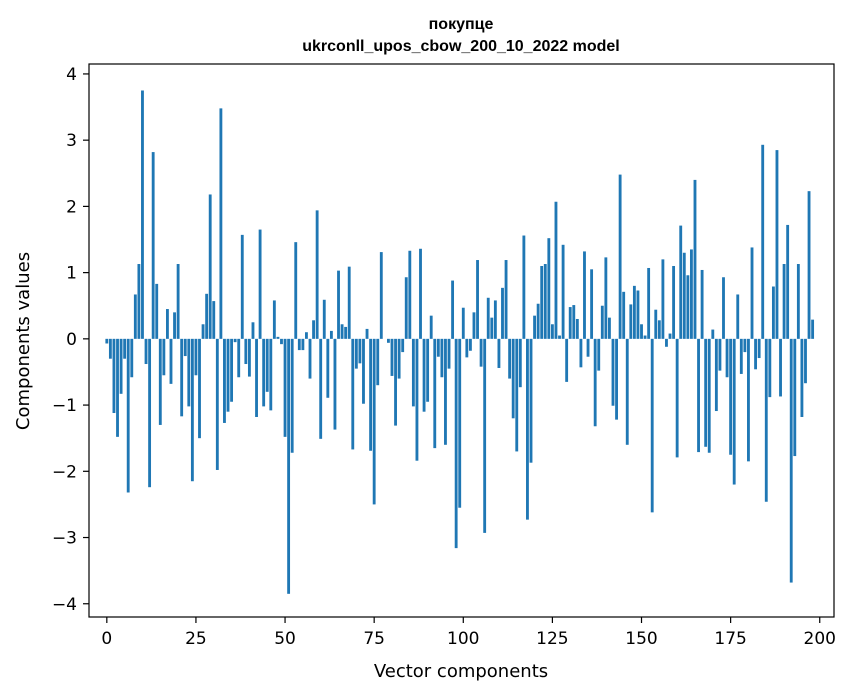  What do you see at coordinates (374, 639) in the screenshot?
I see `x-tick-label: 75` at bounding box center [374, 639].